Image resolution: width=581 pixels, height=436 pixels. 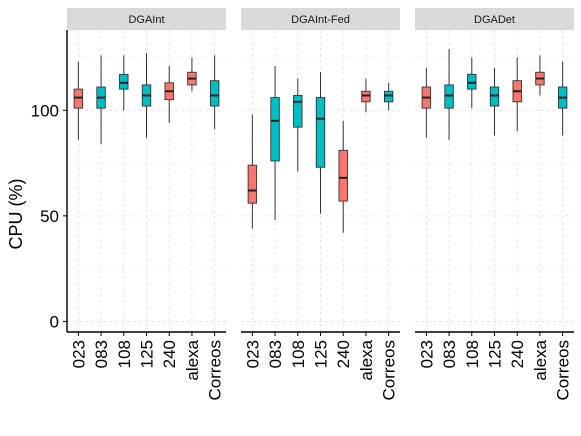 I want to click on facet-strip-label: DGAInt, so click(x=146, y=20).